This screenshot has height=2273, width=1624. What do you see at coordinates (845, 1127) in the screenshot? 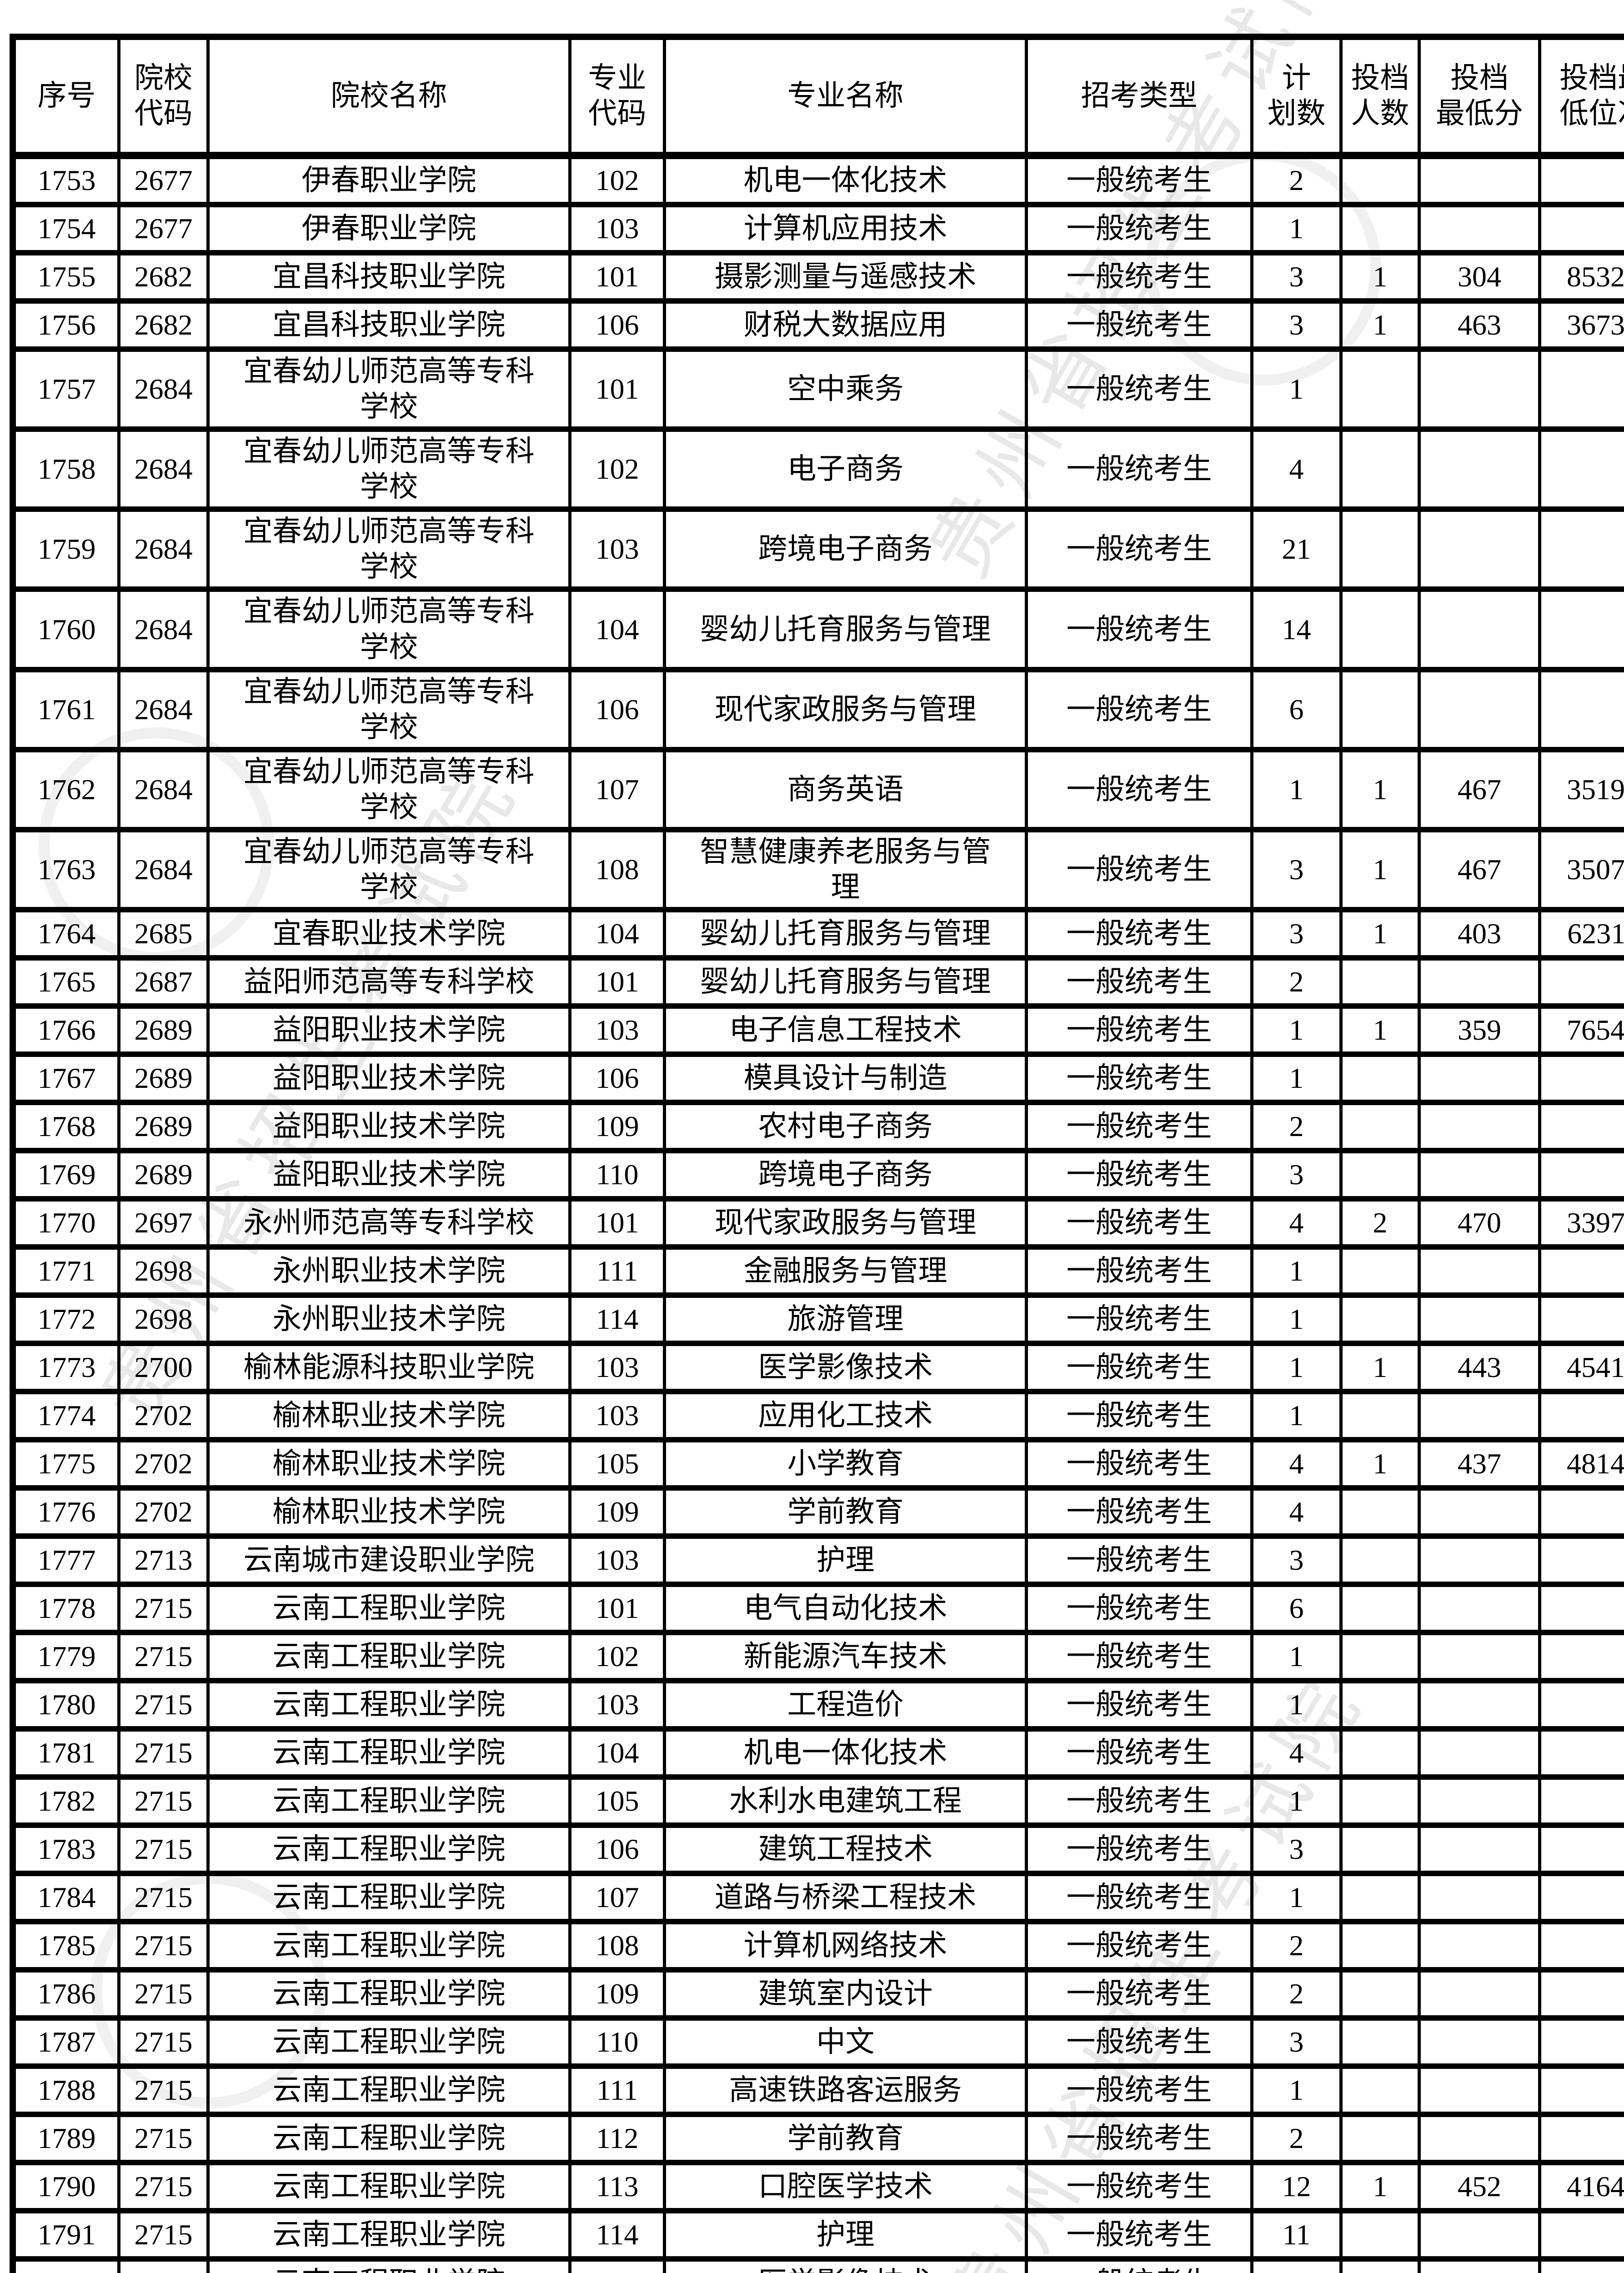
I see `cell-major_name: 农村电子商务` at bounding box center [845, 1127].